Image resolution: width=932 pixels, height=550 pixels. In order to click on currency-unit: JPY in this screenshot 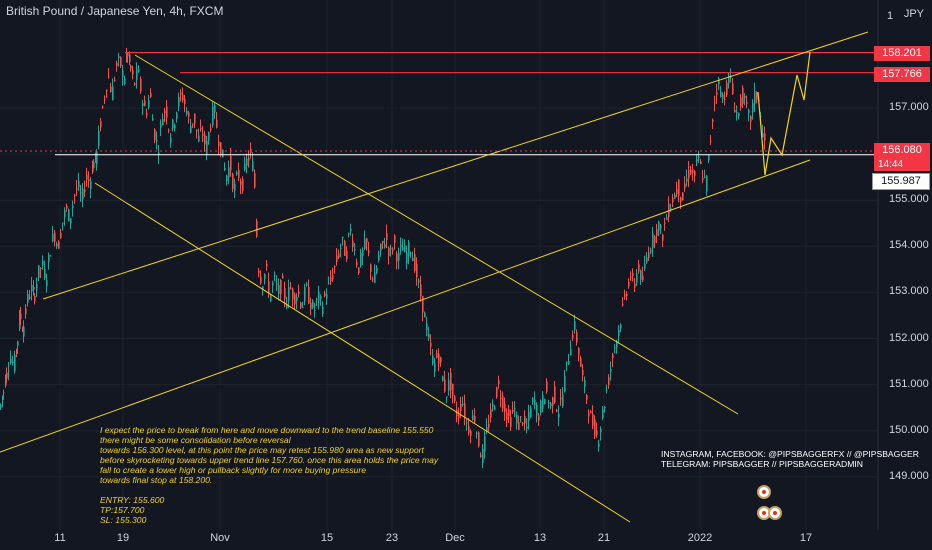, I will do `click(913, 14)`.